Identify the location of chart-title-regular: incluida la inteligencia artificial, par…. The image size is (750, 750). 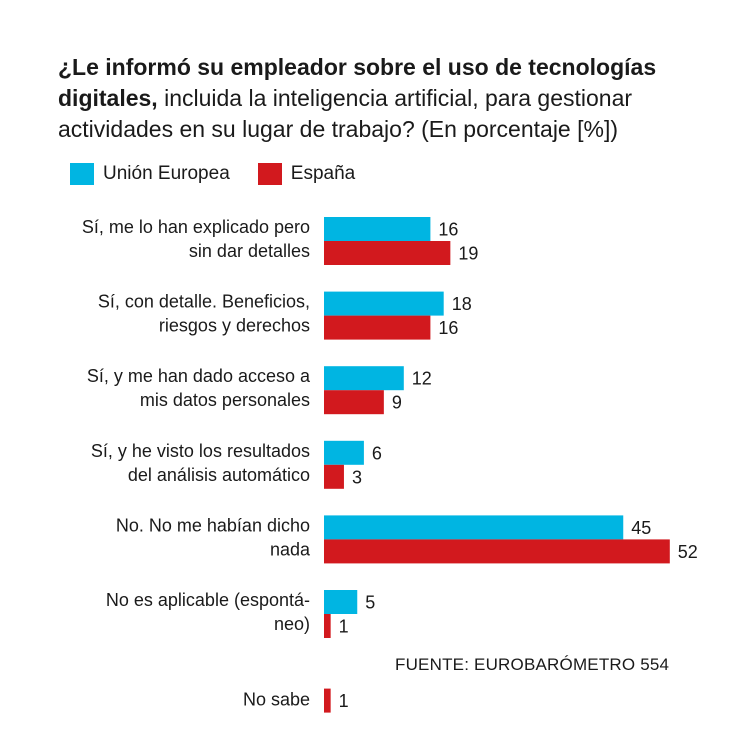
(345, 113).